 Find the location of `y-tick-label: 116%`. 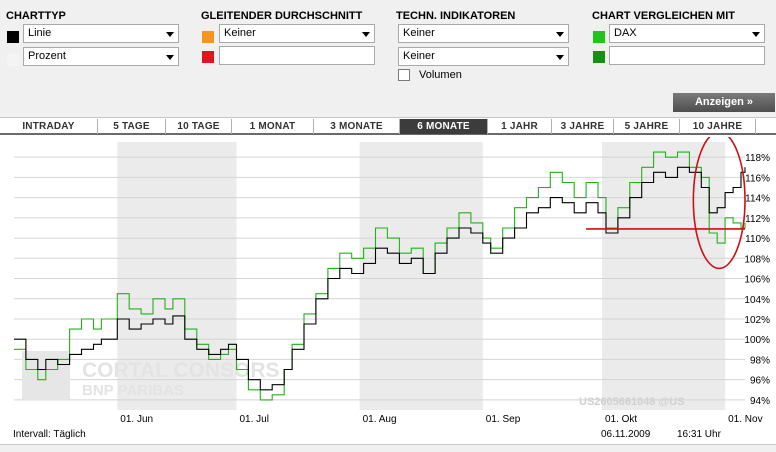

y-tick-label: 116% is located at coordinates (757, 178).